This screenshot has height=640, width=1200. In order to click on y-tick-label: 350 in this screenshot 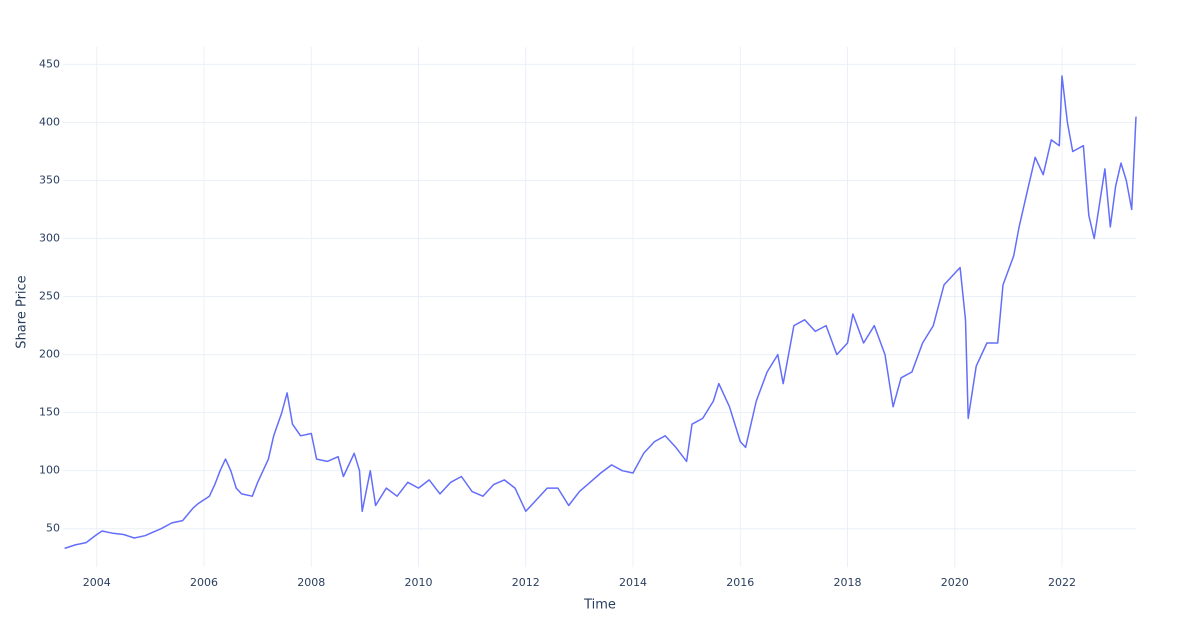, I will do `click(49, 179)`.